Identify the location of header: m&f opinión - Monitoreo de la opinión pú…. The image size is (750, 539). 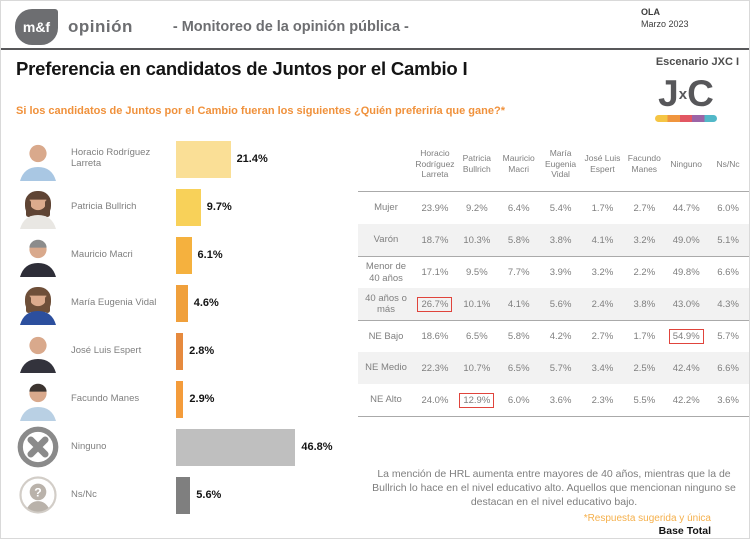
(212, 27).